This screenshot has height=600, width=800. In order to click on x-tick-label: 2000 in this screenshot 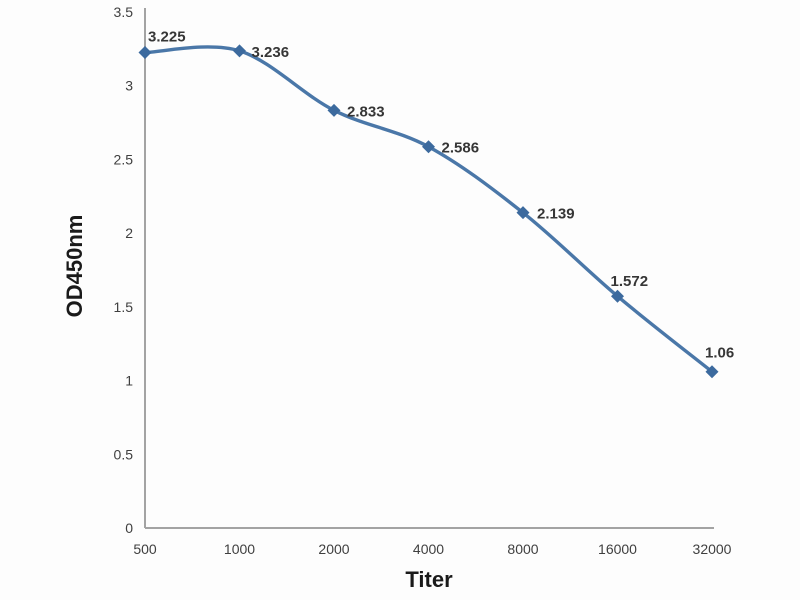, I will do `click(333, 549)`.